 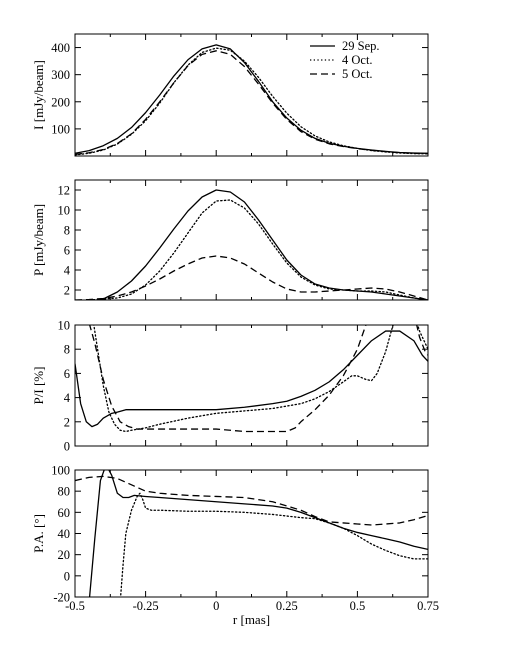 What do you see at coordinates (358, 606) in the screenshot?
I see `x-tick-label: 0.5` at bounding box center [358, 606].